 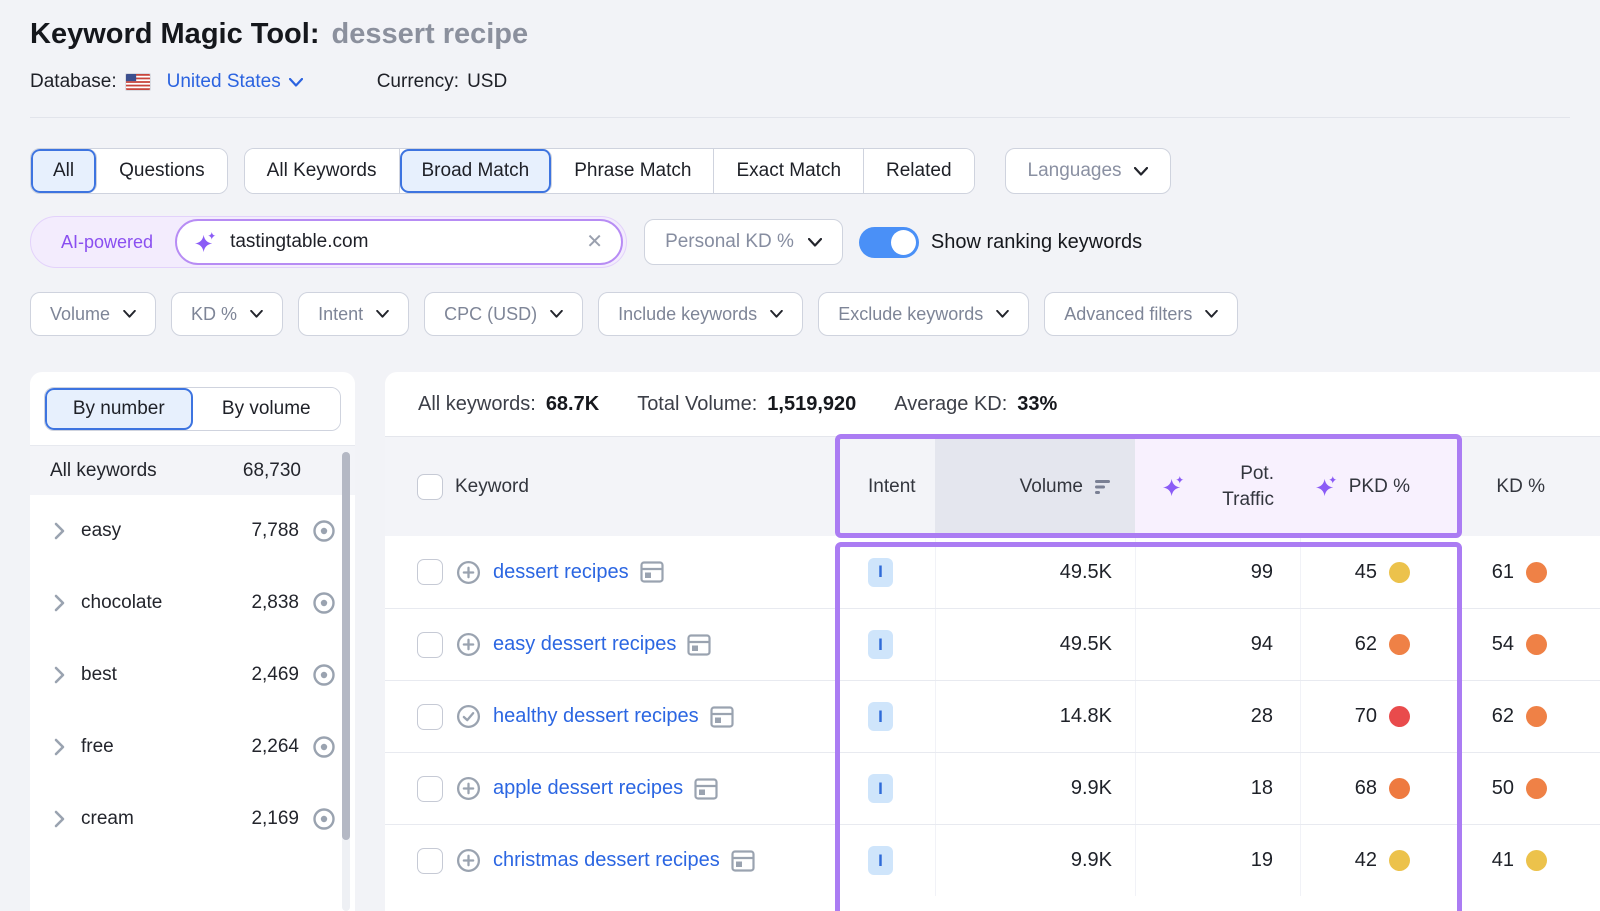 What do you see at coordinates (275, 602) in the screenshot?
I see `group-count: 2,838` at bounding box center [275, 602].